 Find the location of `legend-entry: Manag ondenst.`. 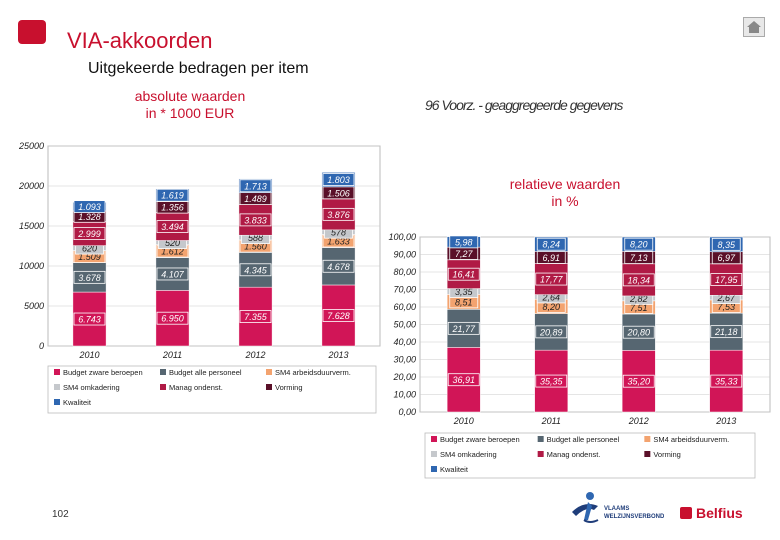

legend-entry: Manag ondenst. is located at coordinates (574, 454).